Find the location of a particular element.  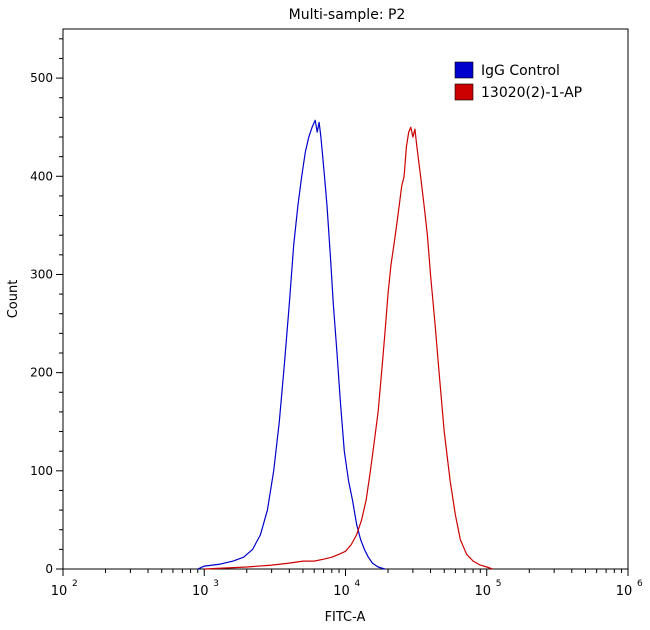

y-axis-ticks: 0 100 200 300 400 500 is located at coordinates (46, 307).